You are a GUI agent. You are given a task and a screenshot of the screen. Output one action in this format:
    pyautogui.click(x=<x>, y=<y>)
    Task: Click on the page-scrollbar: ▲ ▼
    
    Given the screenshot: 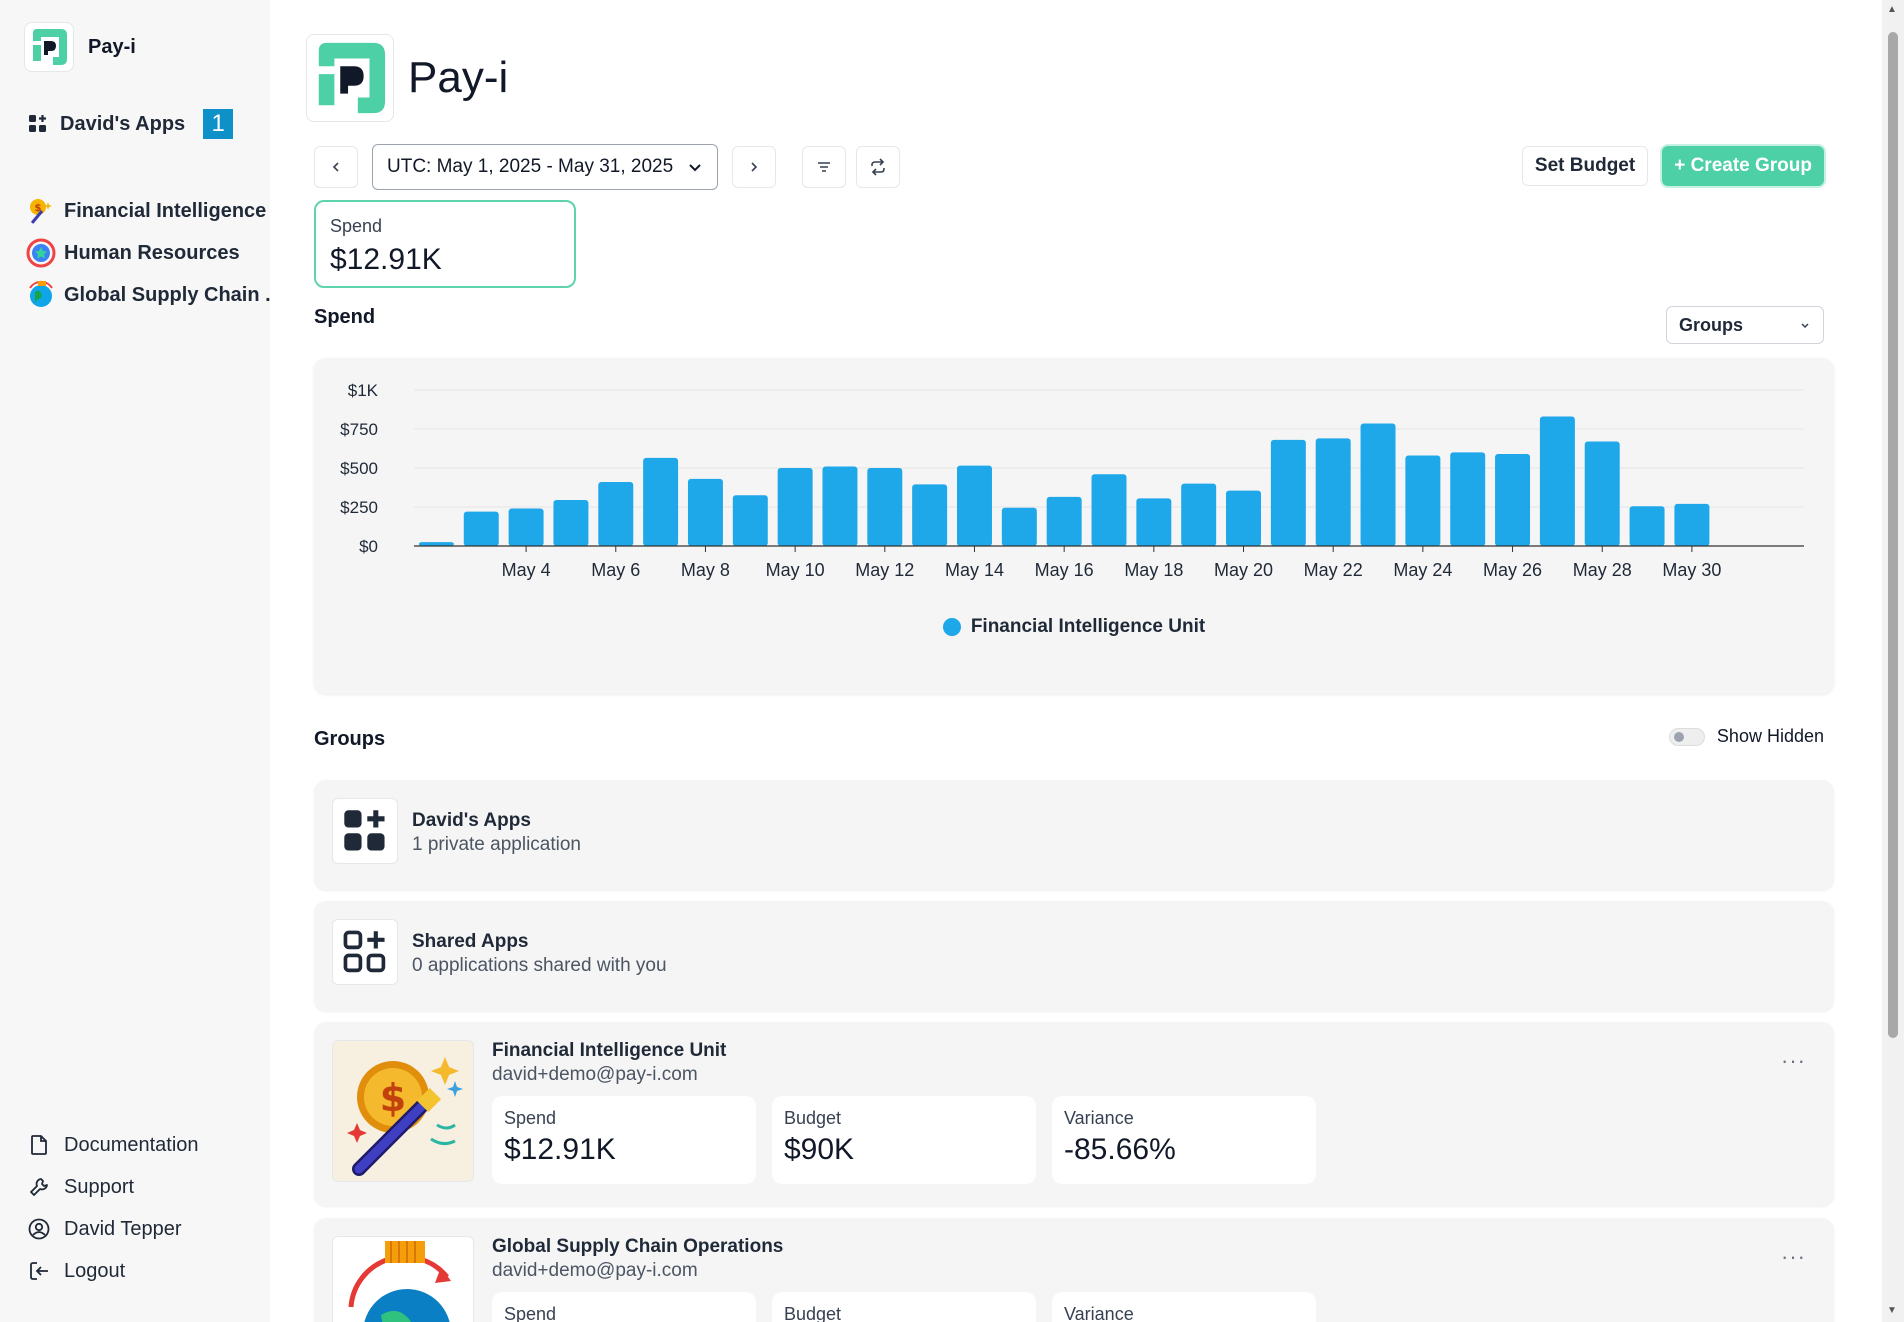 What is the action you would take?
    pyautogui.click(x=1893, y=661)
    